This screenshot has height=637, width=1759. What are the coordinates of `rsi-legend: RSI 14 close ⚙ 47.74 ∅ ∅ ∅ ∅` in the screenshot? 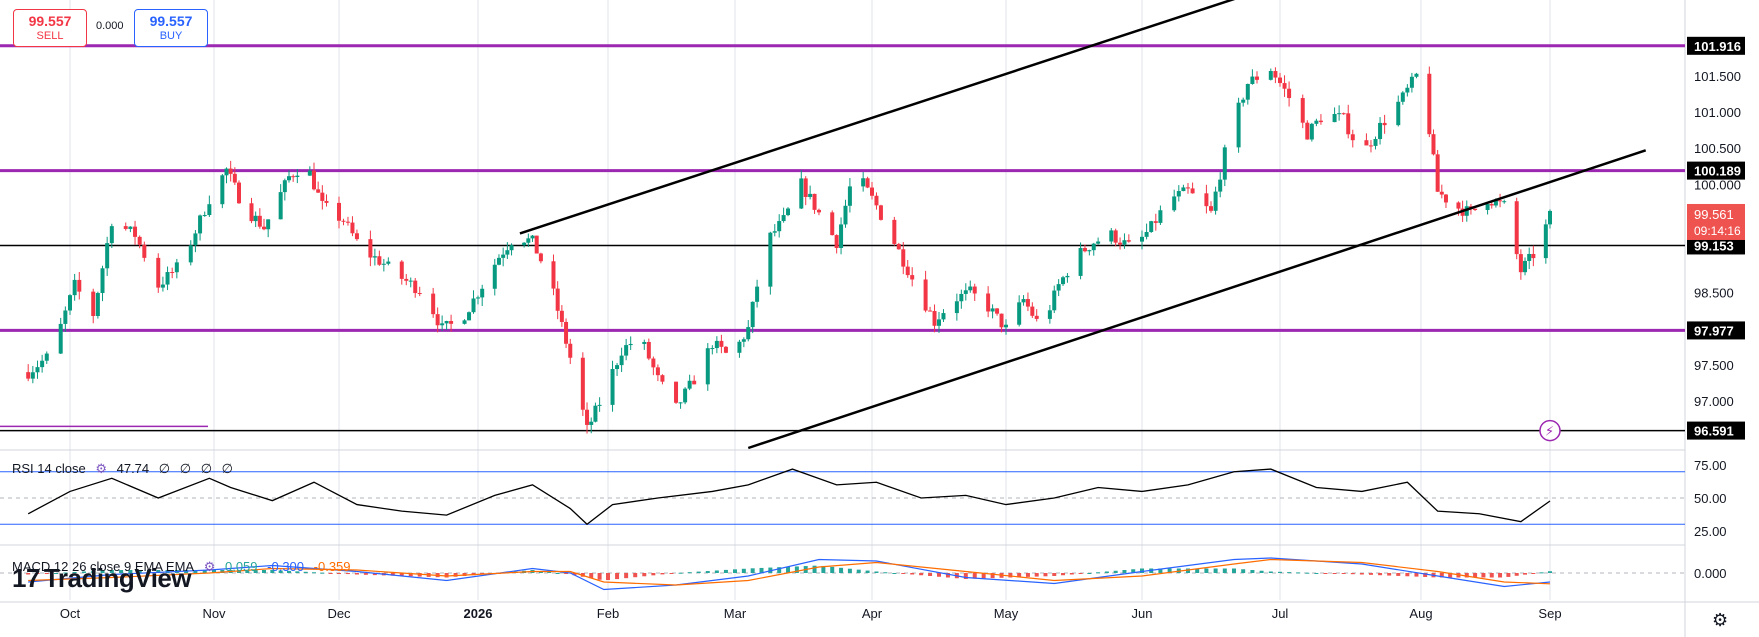 It's located at (125, 469).